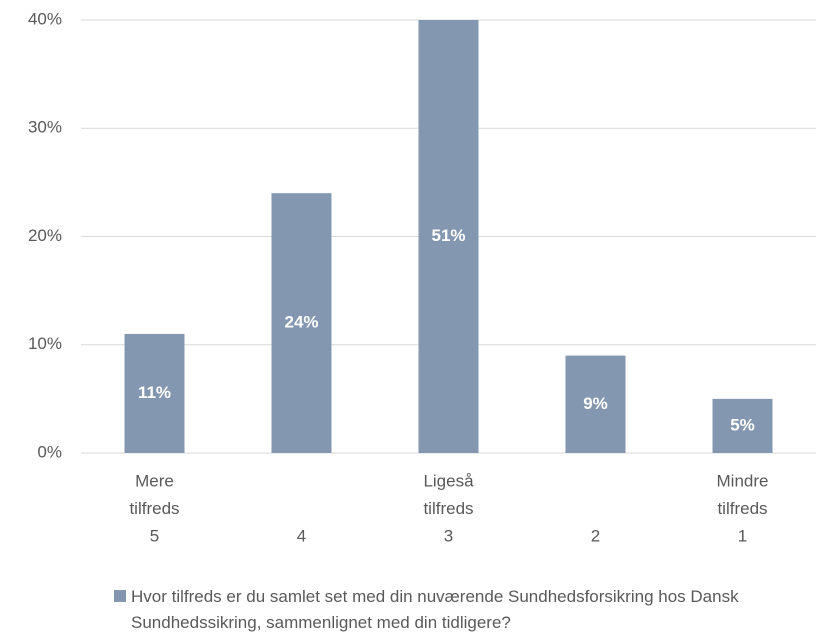  I want to click on x-tick-label: 4, so click(301, 535).